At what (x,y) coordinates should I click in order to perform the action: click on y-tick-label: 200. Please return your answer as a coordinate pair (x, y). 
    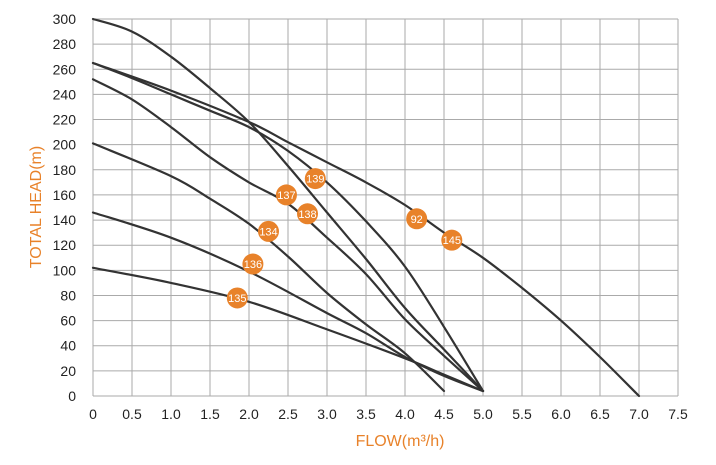
    Looking at the image, I should click on (65, 145).